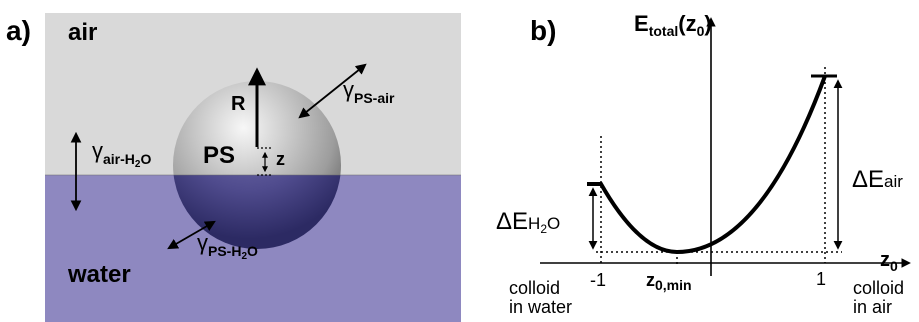  Describe the element at coordinates (121, 154) in the screenshot. I see `gamma-air-h2o-label: γair-H2O` at that location.